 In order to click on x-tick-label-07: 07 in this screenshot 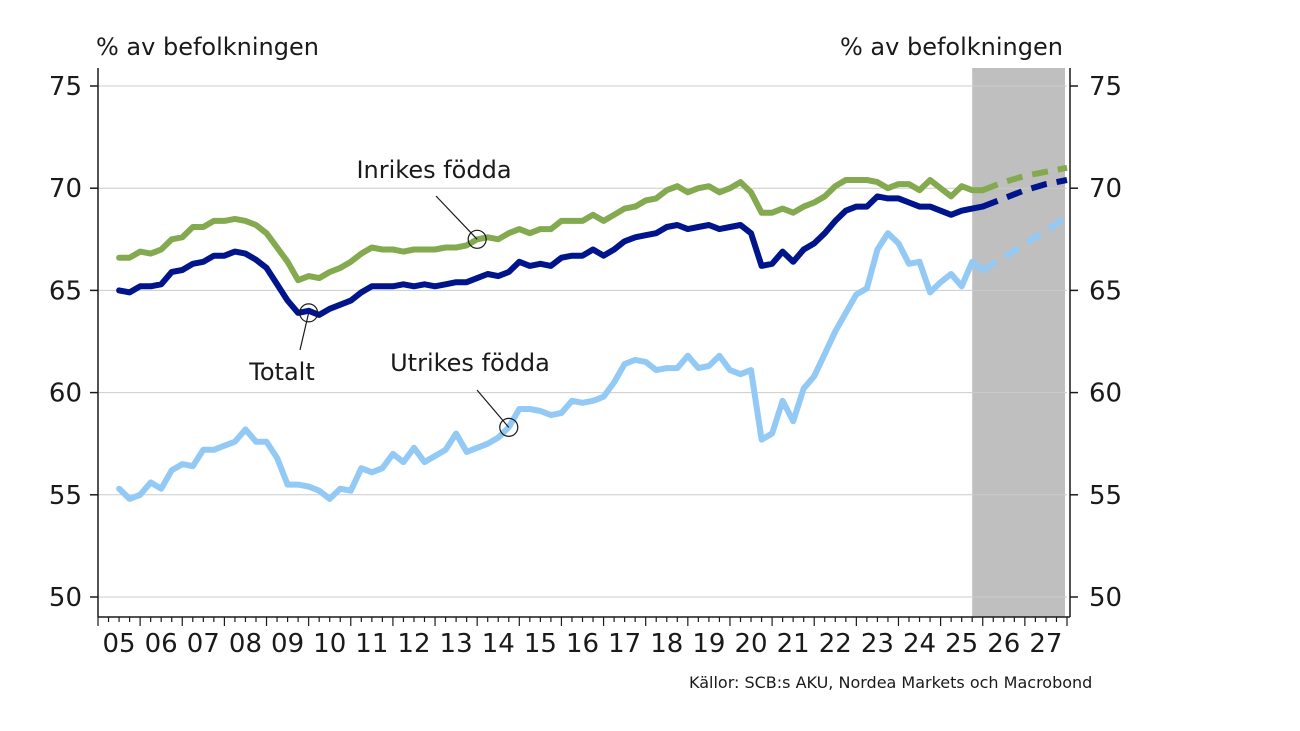, I will do `click(203, 644)`.